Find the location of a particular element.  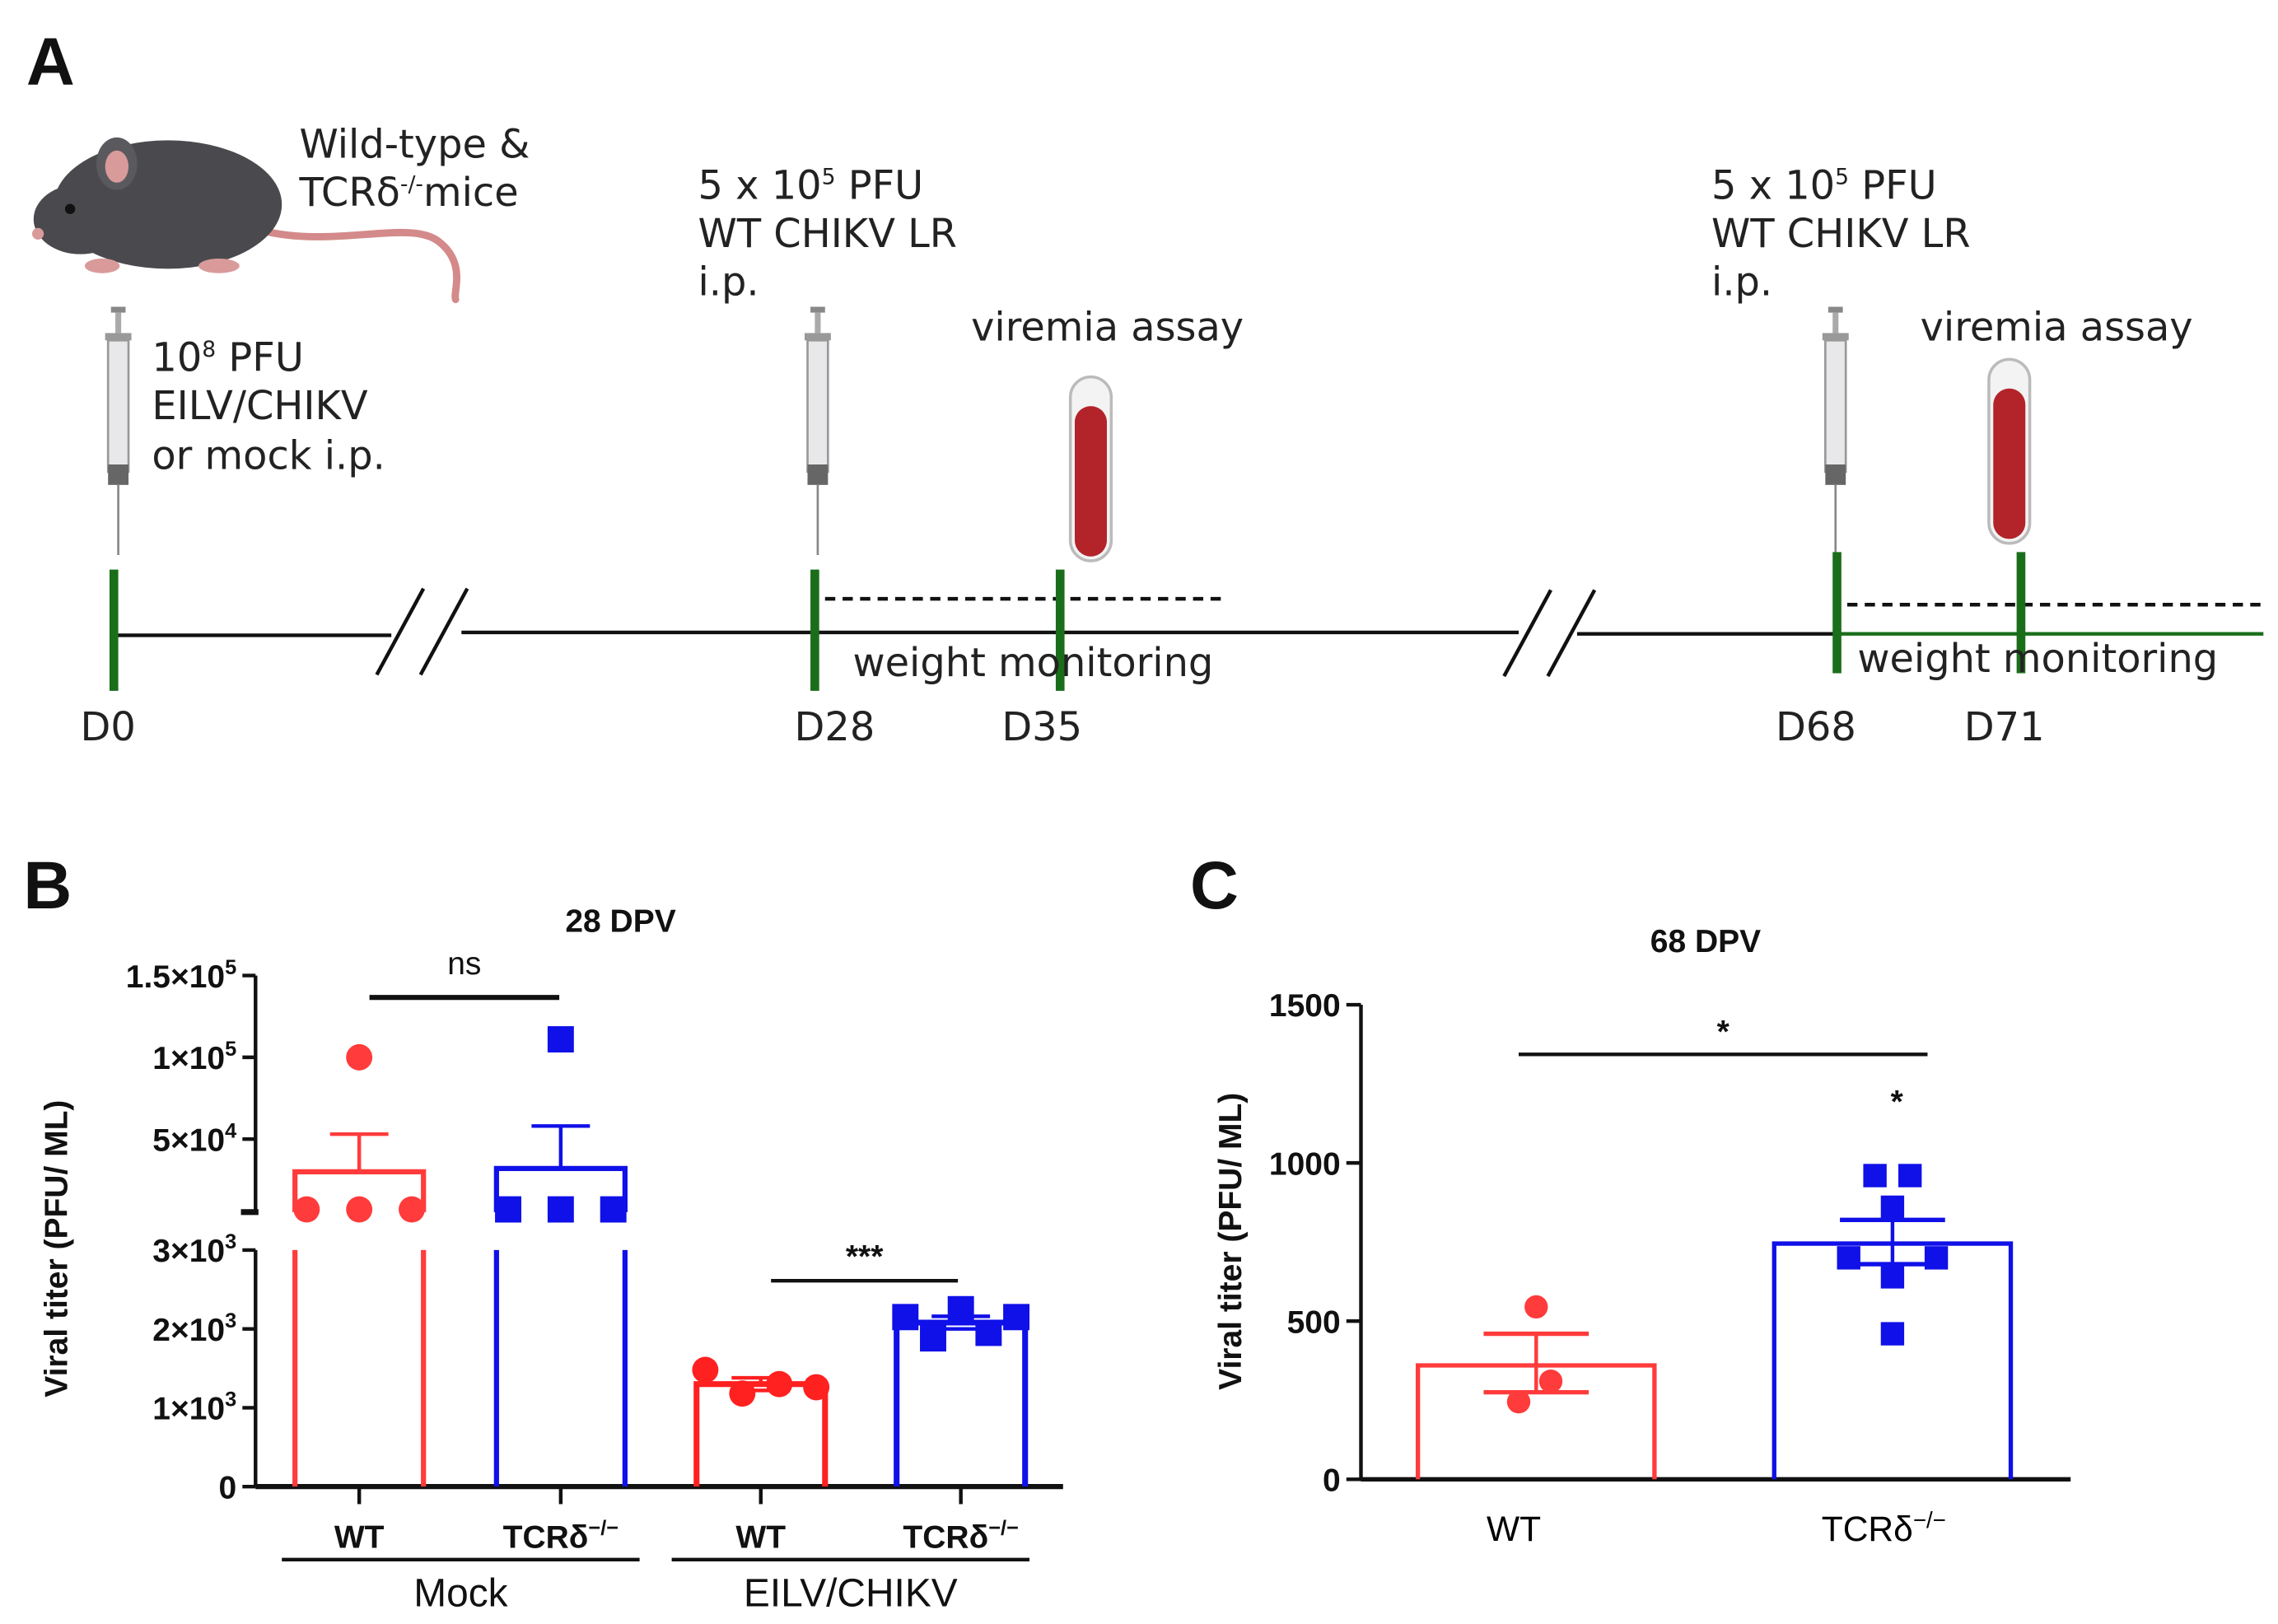

y-tick-label: 2×10³ is located at coordinates (194, 1328).